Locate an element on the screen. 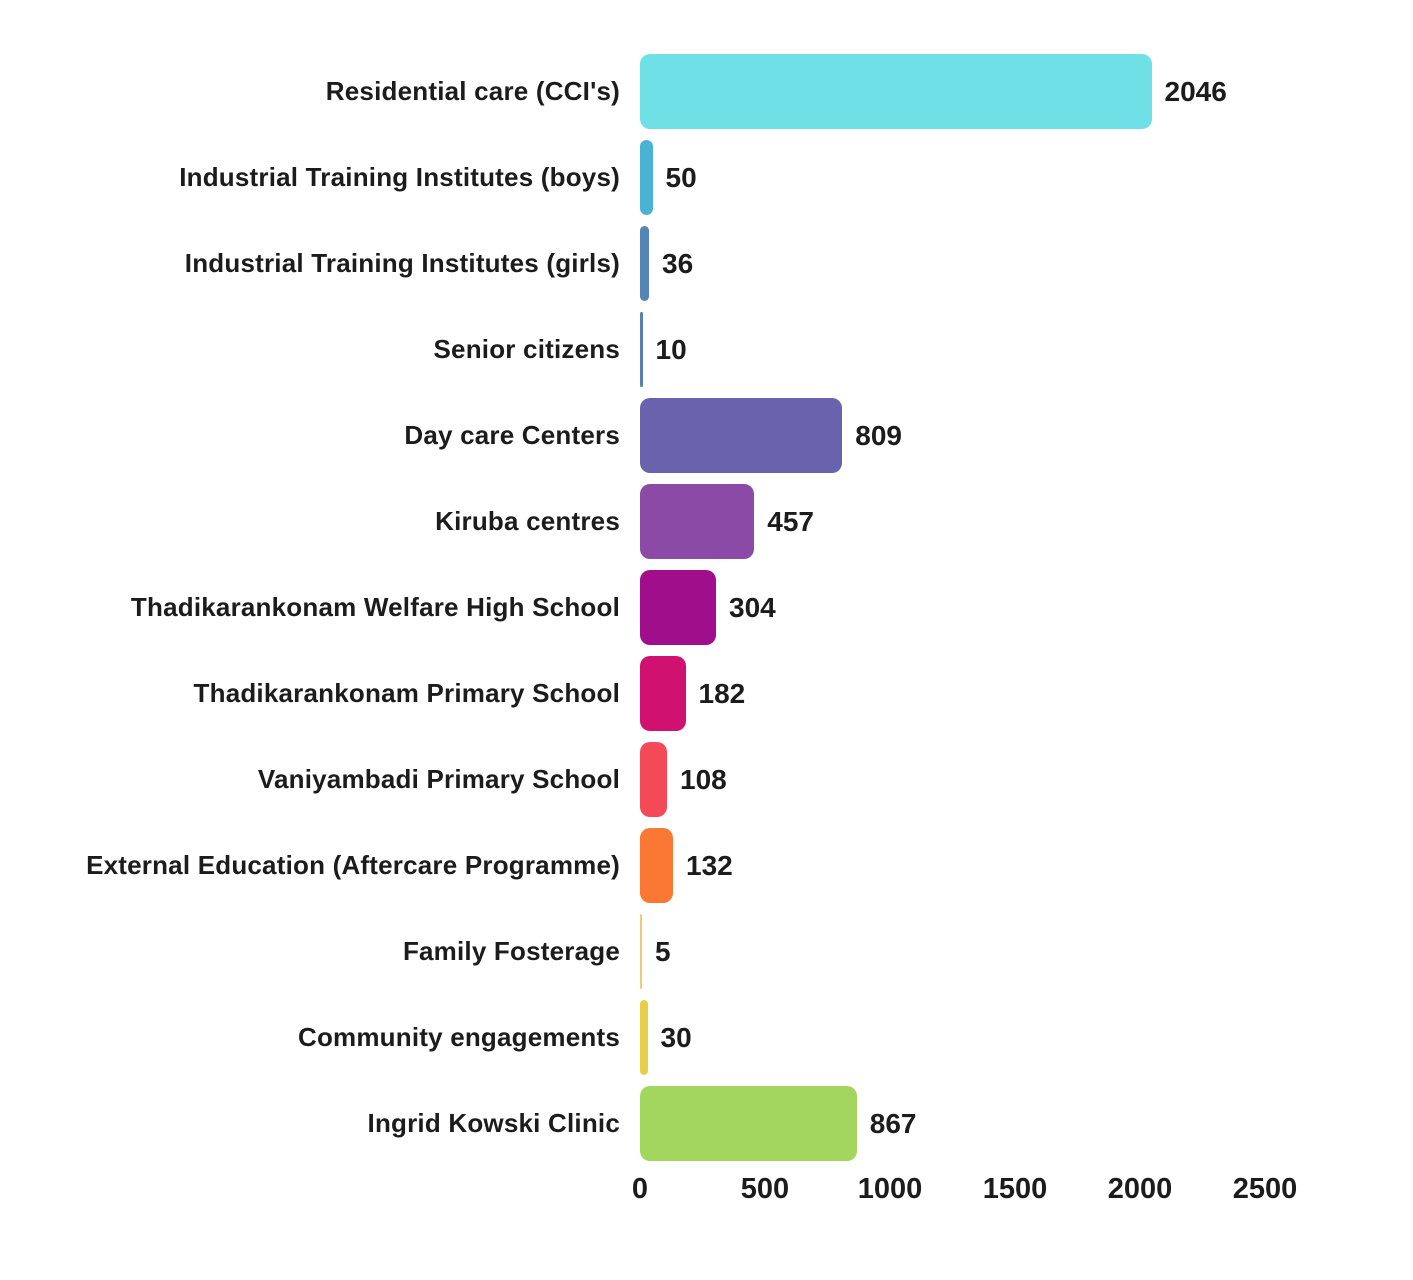  category-label: Day care Centers is located at coordinates (512, 435).